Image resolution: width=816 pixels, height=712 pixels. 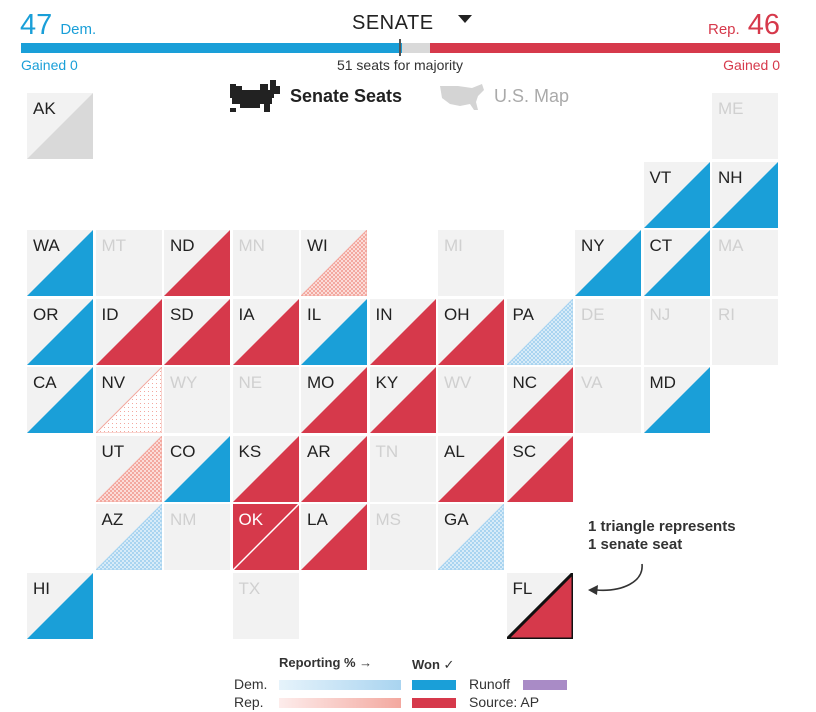 What do you see at coordinates (340, 703) in the screenshot?
I see `legend-rep-reporting-swatch` at bounding box center [340, 703].